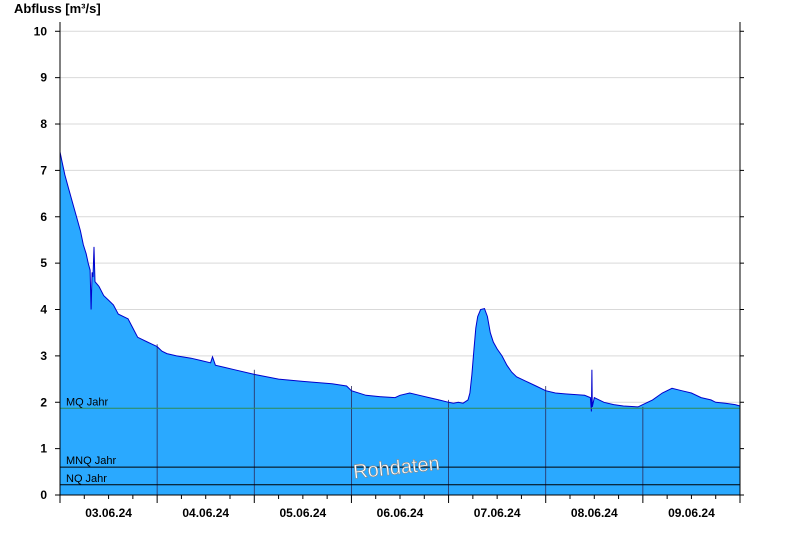  I want to click on y-tick-label: 6, so click(43, 217).